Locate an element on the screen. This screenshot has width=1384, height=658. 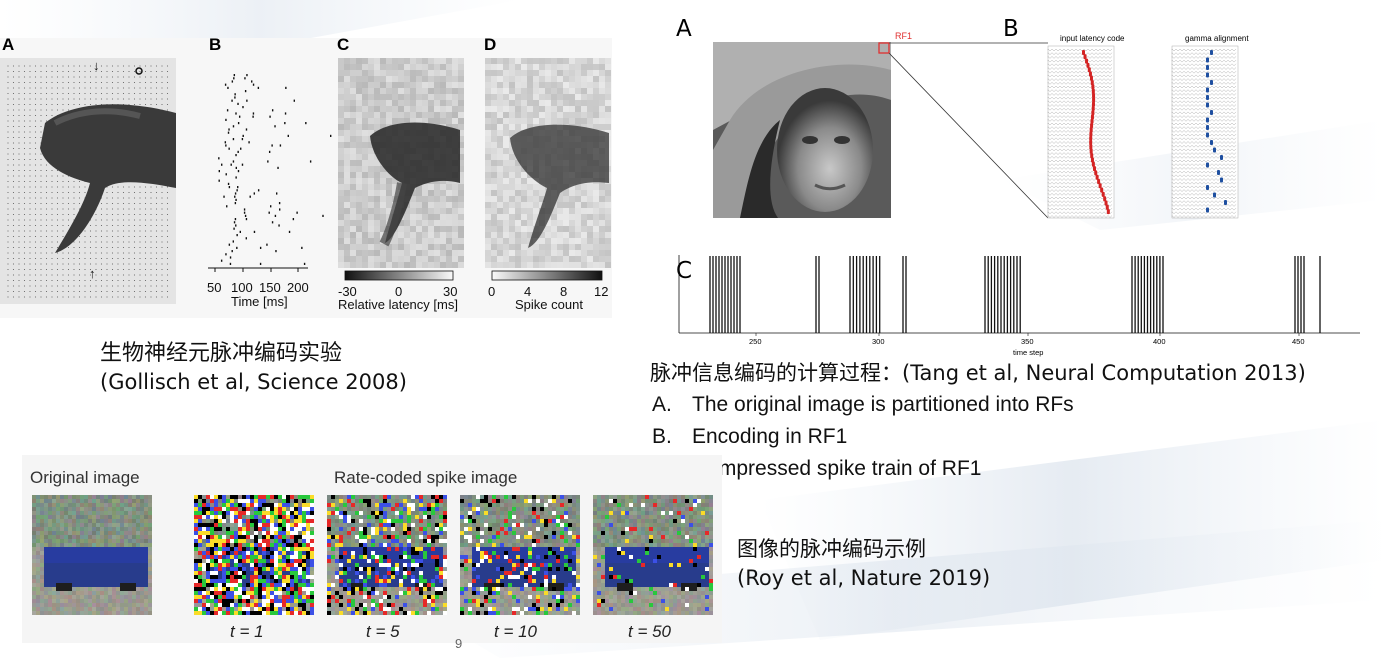
spike-tick: 400 is located at coordinates (1159, 341).